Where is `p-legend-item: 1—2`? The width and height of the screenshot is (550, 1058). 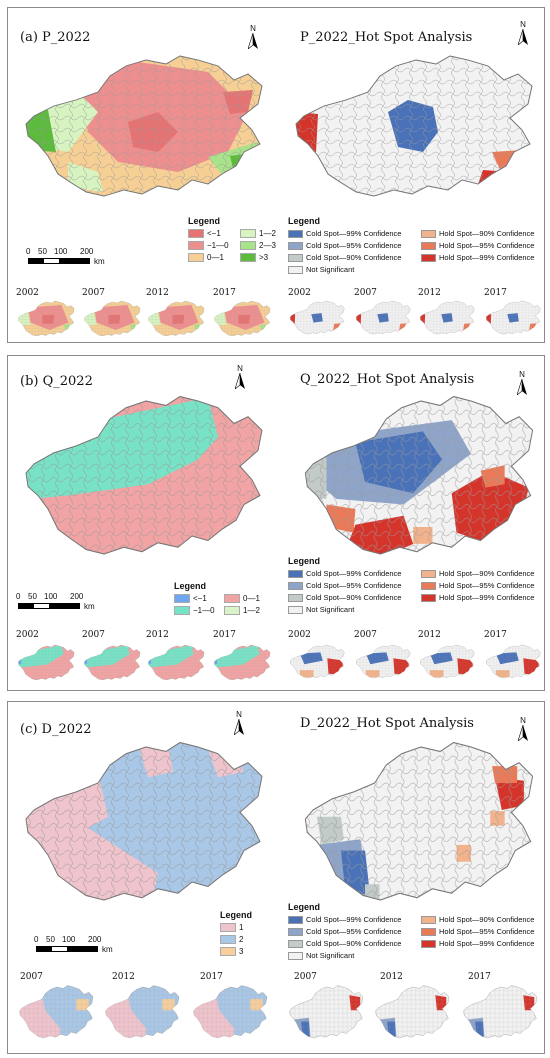 p-legend-item: 1—2 is located at coordinates (258, 233).